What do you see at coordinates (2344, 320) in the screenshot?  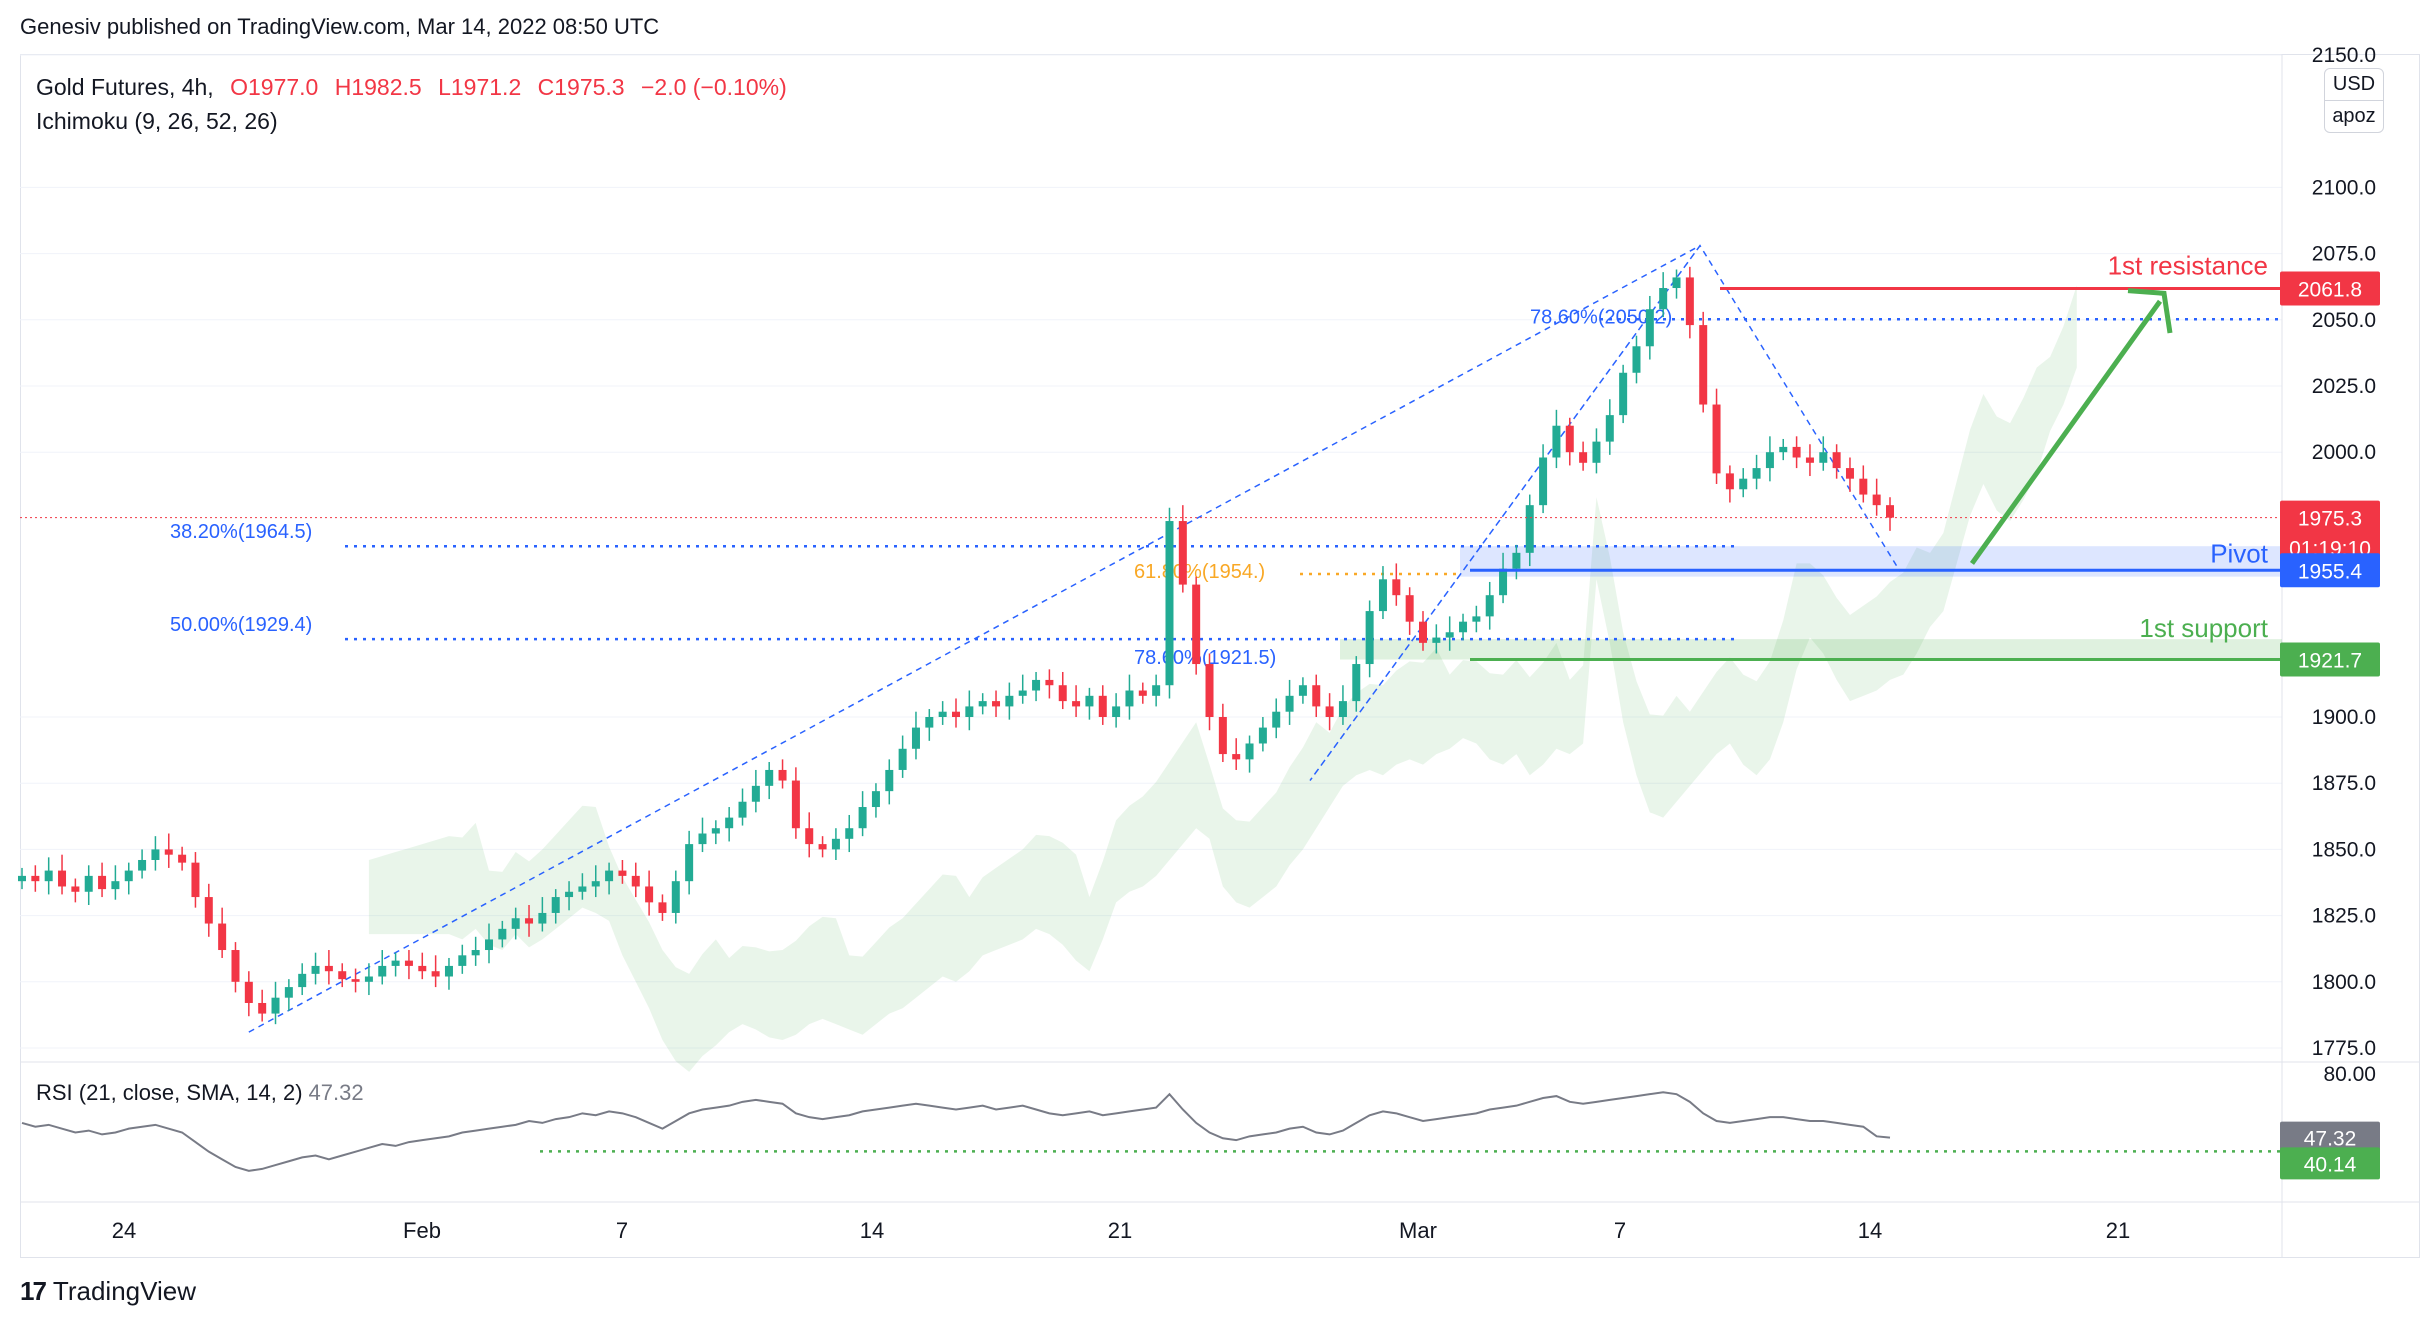 I see `price-tick-label: 2050.0` at bounding box center [2344, 320].